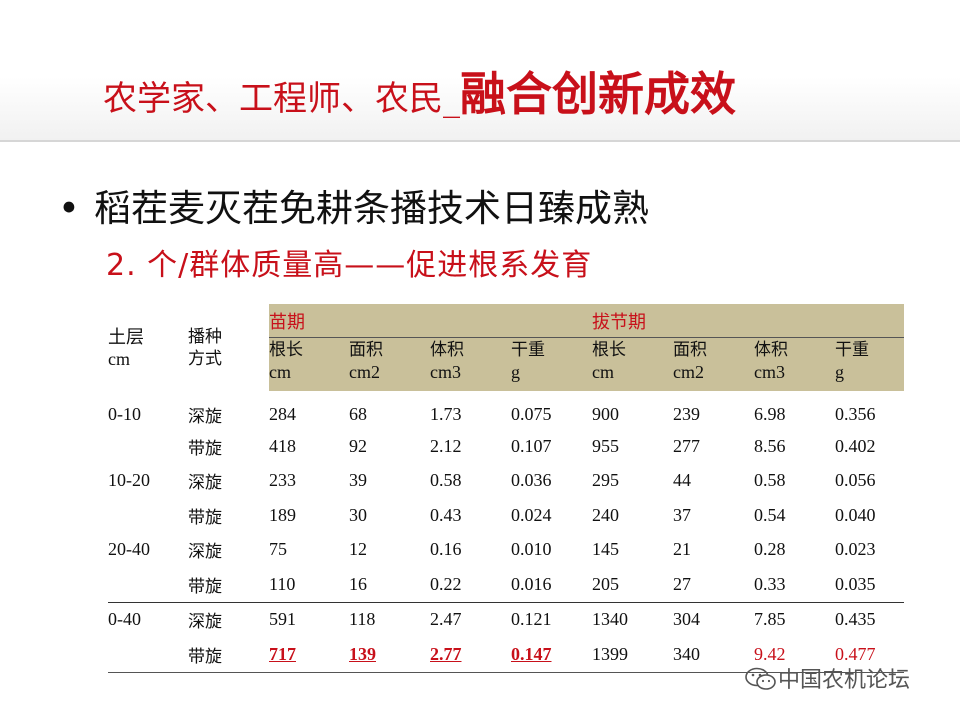 The width and height of the screenshot is (960, 720). What do you see at coordinates (419, 91) in the screenshot?
I see `slide-title: 农学家、工程师、农民_融合创新成效` at bounding box center [419, 91].